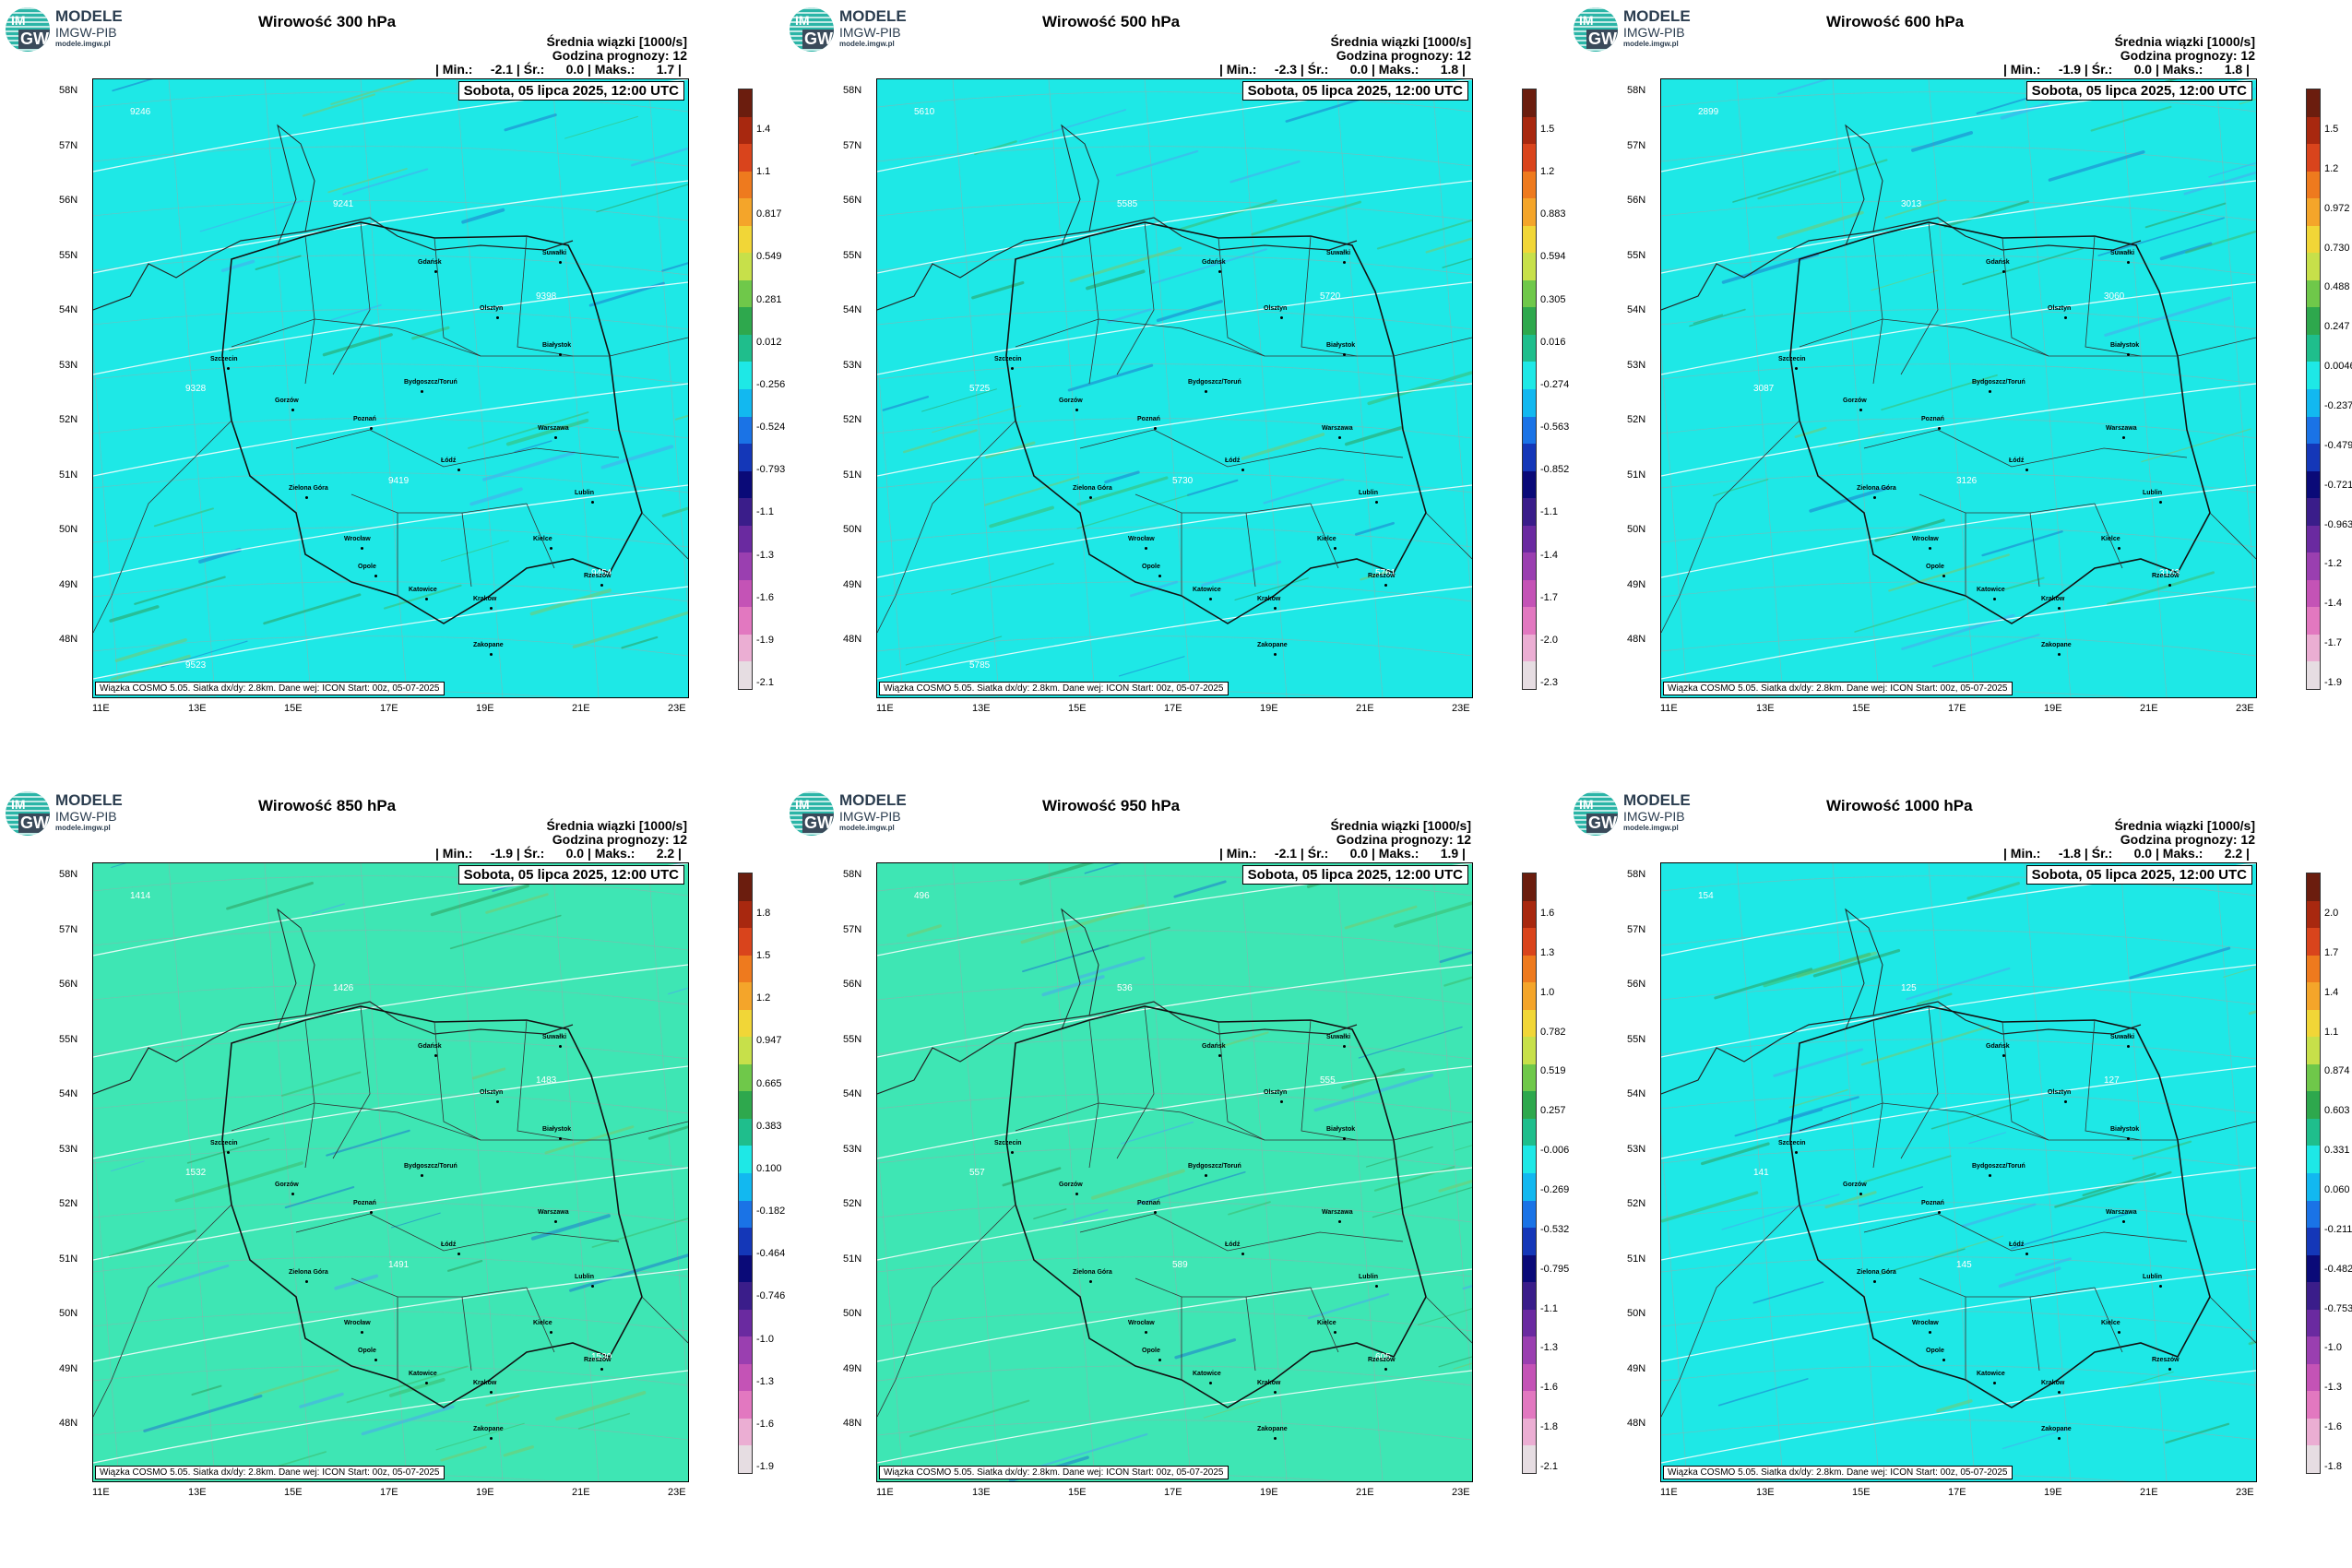 The height and width of the screenshot is (1568, 2352). Describe the element at coordinates (83, 44) in the screenshot. I see `logo-url: modele.imgw.pl` at that location.